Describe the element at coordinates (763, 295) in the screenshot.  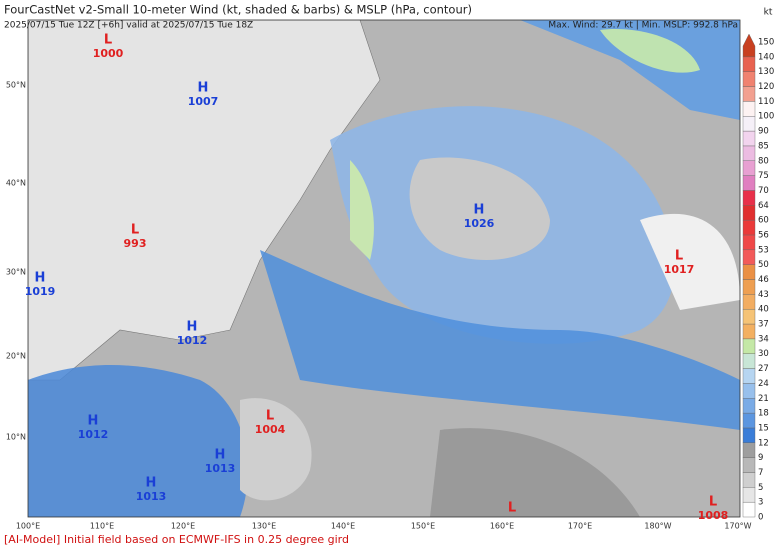
I see `colorbar-tick-label: 43` at that location.